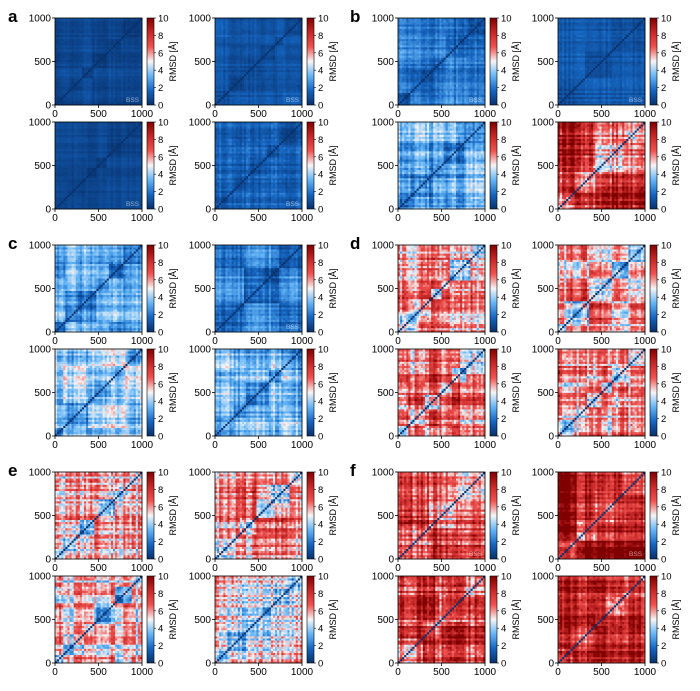 This screenshot has height=691, width=700. What do you see at coordinates (320, 88) in the screenshot?
I see `colorbar-tick-label: 2` at bounding box center [320, 88].